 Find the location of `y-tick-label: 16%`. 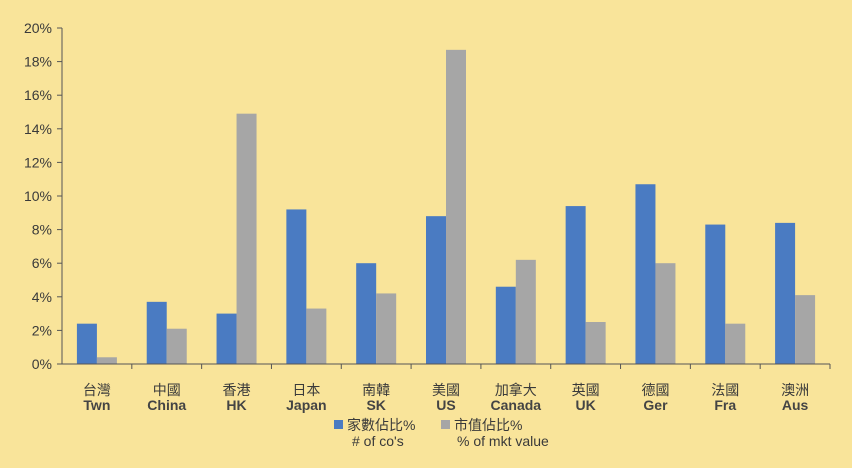

y-tick-label: 16% is located at coordinates (38, 95).